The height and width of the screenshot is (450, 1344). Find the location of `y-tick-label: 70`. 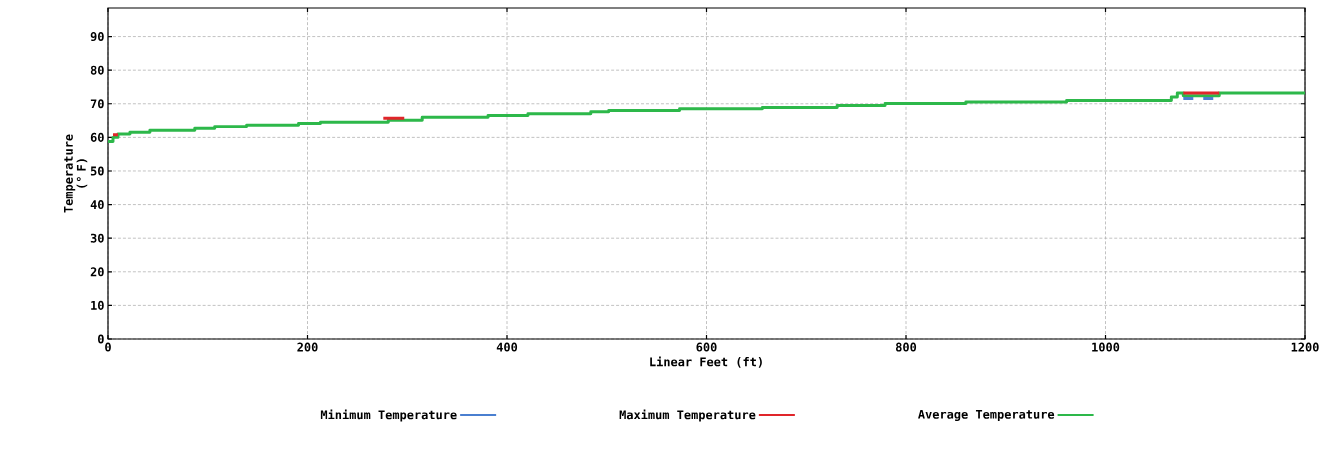

y-tick-label: 70 is located at coordinates (97, 104).